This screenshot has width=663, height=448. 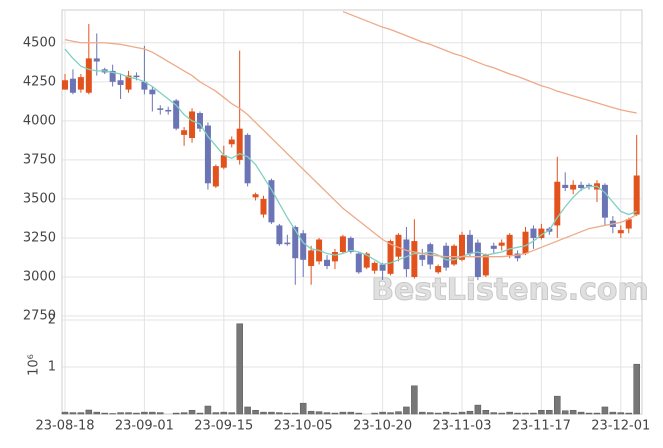 What do you see at coordinates (223, 426) in the screenshot?
I see `x-tick-label: 23-09-15` at bounding box center [223, 426].